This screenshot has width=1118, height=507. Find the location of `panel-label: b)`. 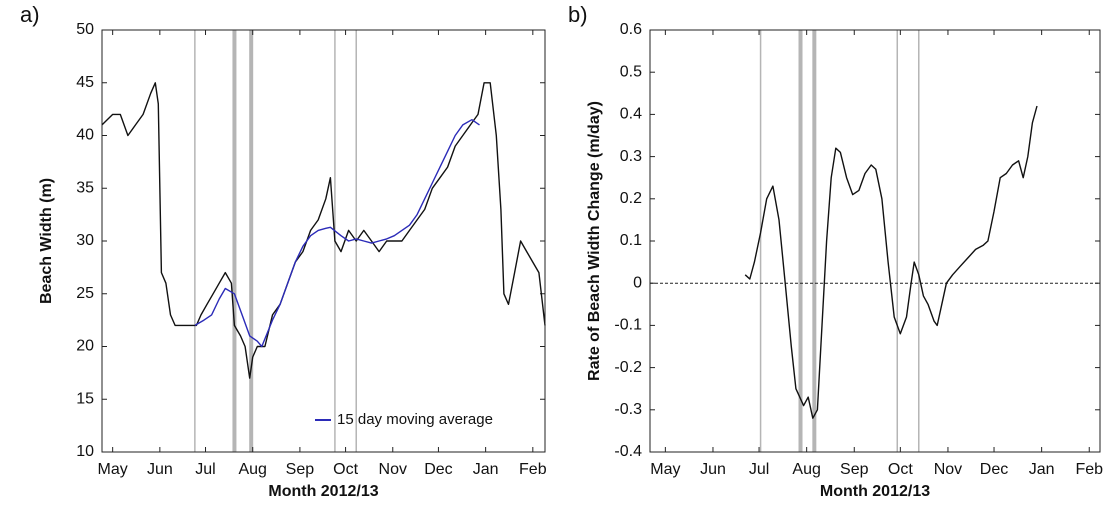

panel-label: b) is located at coordinates (578, 14).